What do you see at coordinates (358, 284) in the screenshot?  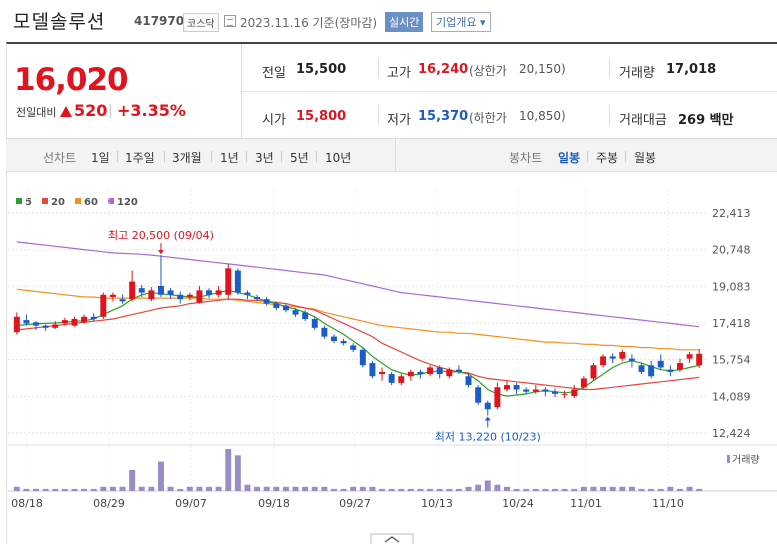 I see `ma120-line` at bounding box center [358, 284].